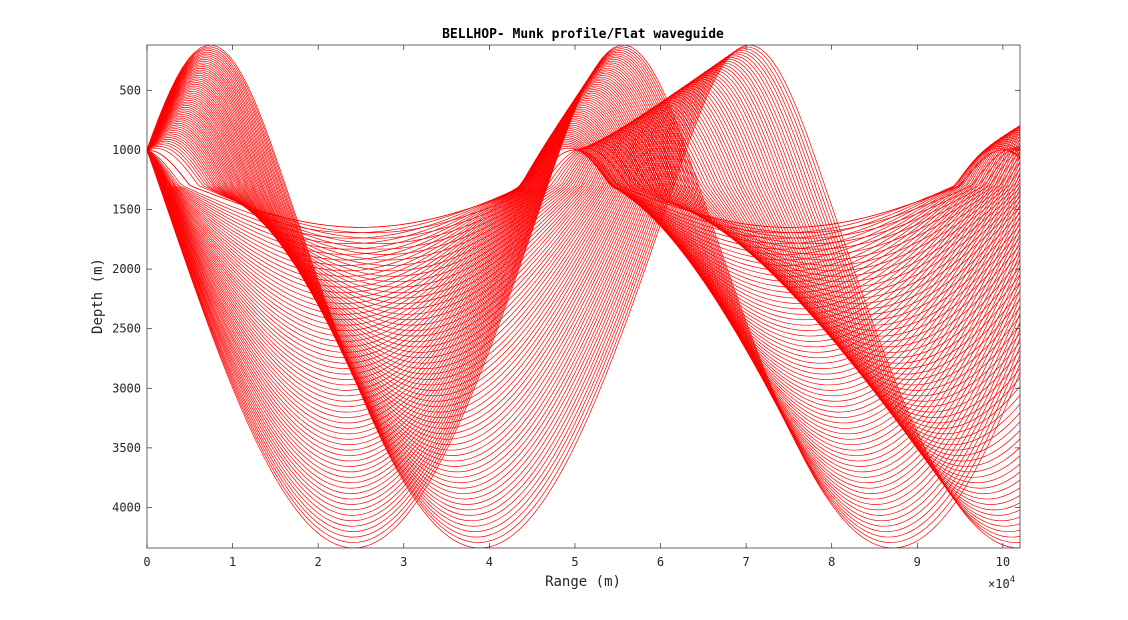  What do you see at coordinates (126, 209) in the screenshot?
I see `y-tick-label: 1500` at bounding box center [126, 209].